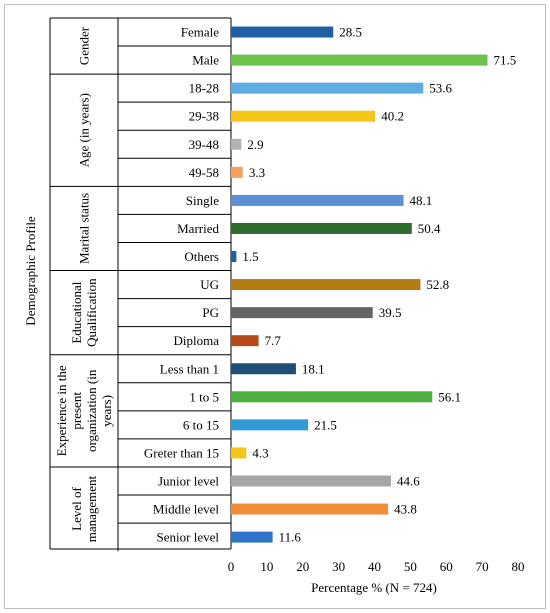 Image resolution: width=550 pixels, height=613 pixels. What do you see at coordinates (231, 566) in the screenshot?
I see `x-tick-label: 0` at bounding box center [231, 566].